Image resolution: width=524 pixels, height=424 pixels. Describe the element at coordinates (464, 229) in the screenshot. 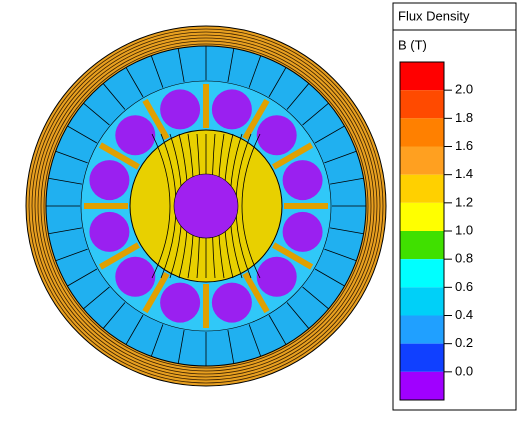

I see `tick-label: 1.0` at that location.